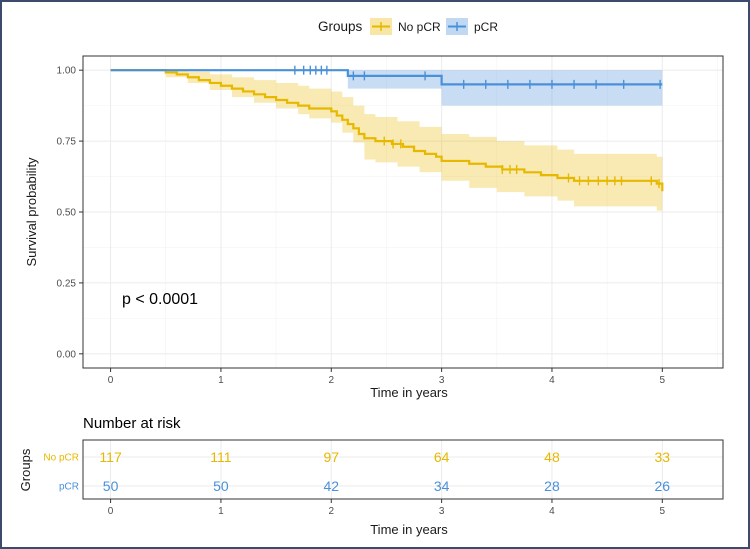  Describe the element at coordinates (67, 142) in the screenshot. I see `km-y-tick-label: 0.75` at that location.